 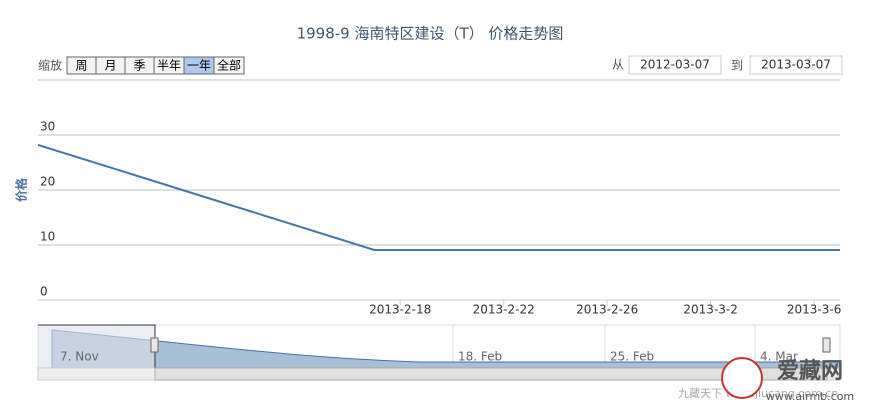 What do you see at coordinates (504, 310) in the screenshot?
I see `x-tick-label: 2013-2-22` at bounding box center [504, 310].